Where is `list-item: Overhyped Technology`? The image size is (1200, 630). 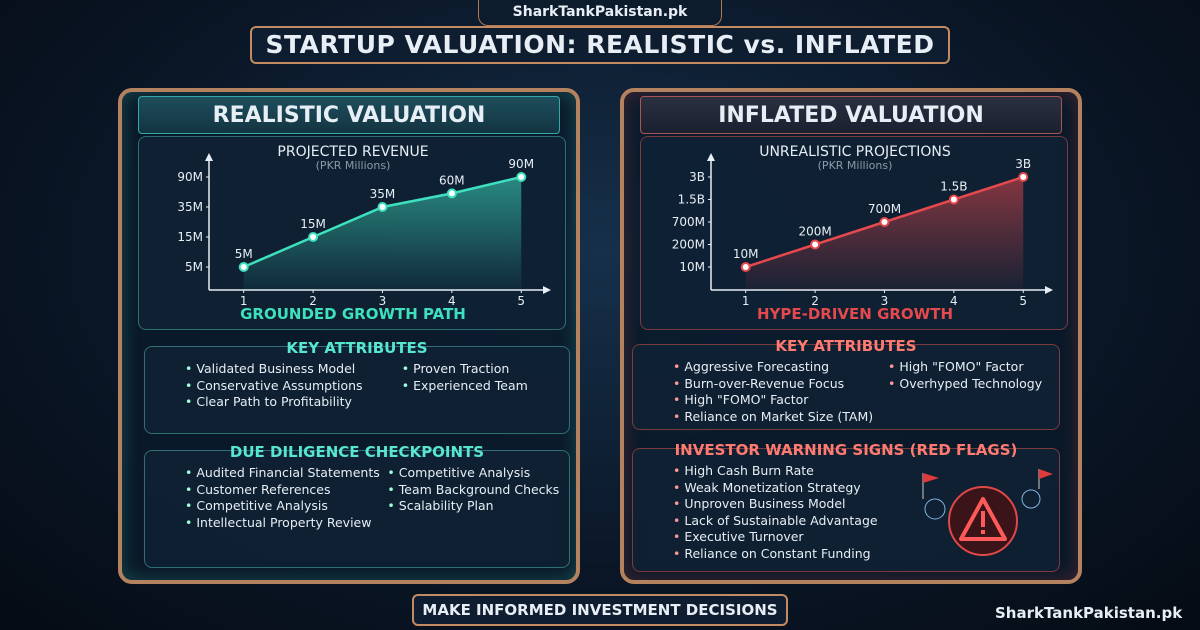
list-item: Overhyped Technology is located at coordinates (970, 384).